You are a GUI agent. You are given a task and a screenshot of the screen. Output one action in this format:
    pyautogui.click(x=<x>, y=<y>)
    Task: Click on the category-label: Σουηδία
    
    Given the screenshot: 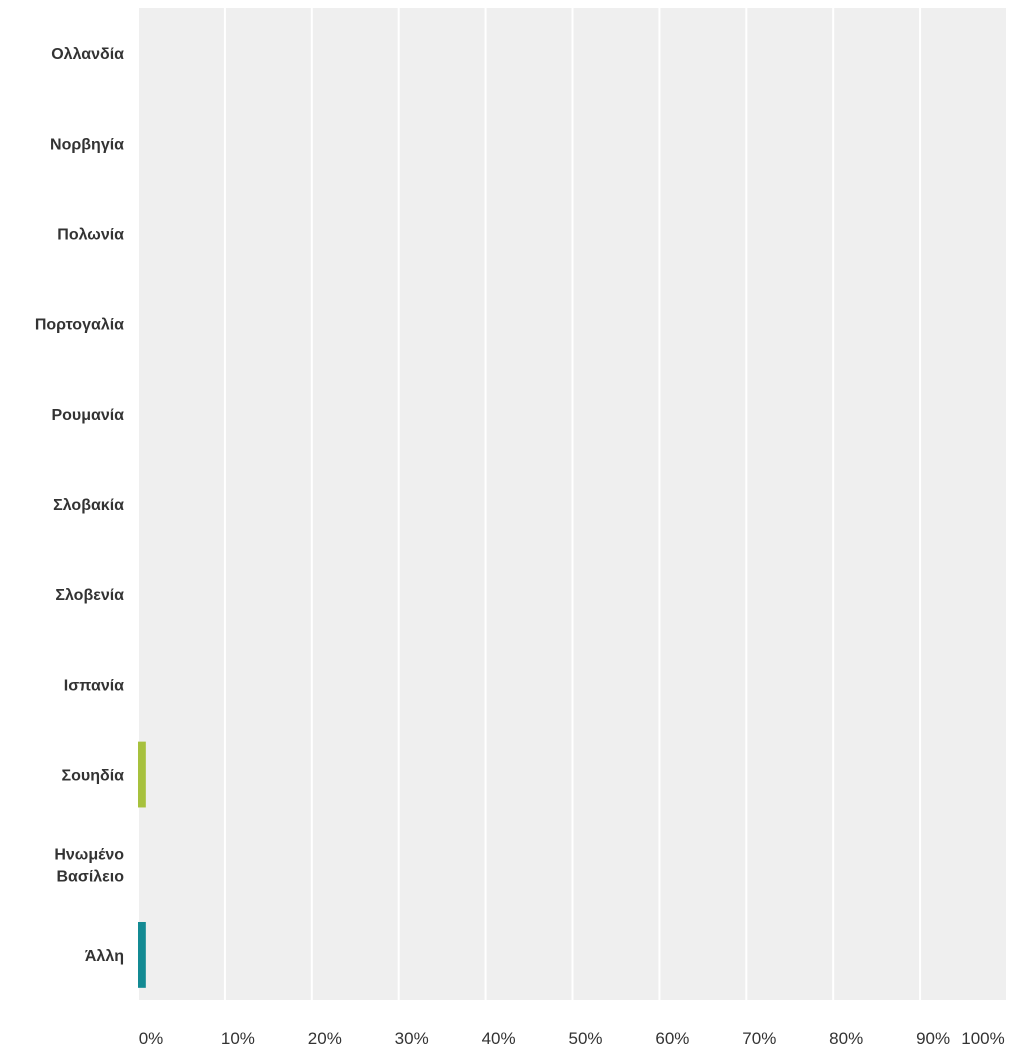 What is the action you would take?
    pyautogui.click(x=93, y=776)
    